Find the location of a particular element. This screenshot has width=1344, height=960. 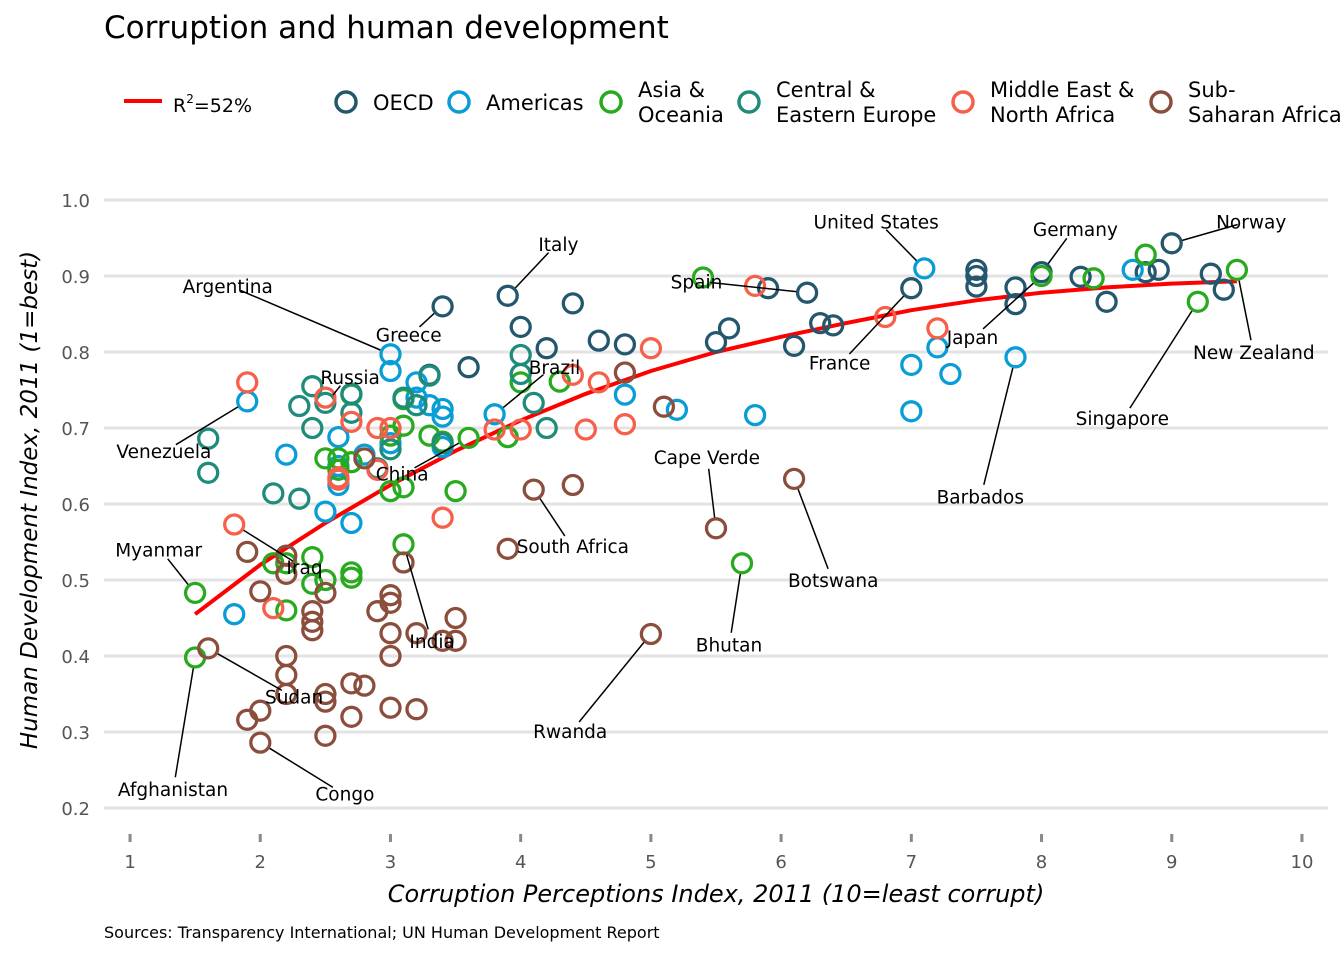

legend-label-middle-east-and-north-africa: Middle East & North Africa is located at coordinates (1062, 102).